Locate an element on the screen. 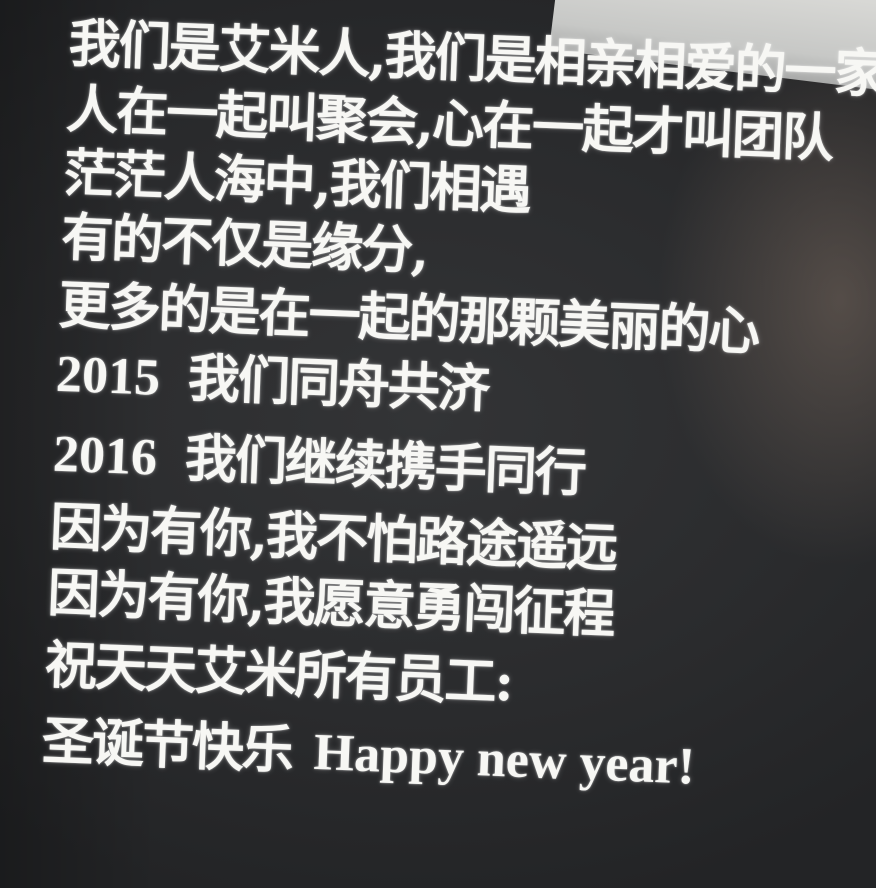 This screenshot has height=888, width=876. poem-line-6-text: 我们同舟共济 is located at coordinates (338, 384).